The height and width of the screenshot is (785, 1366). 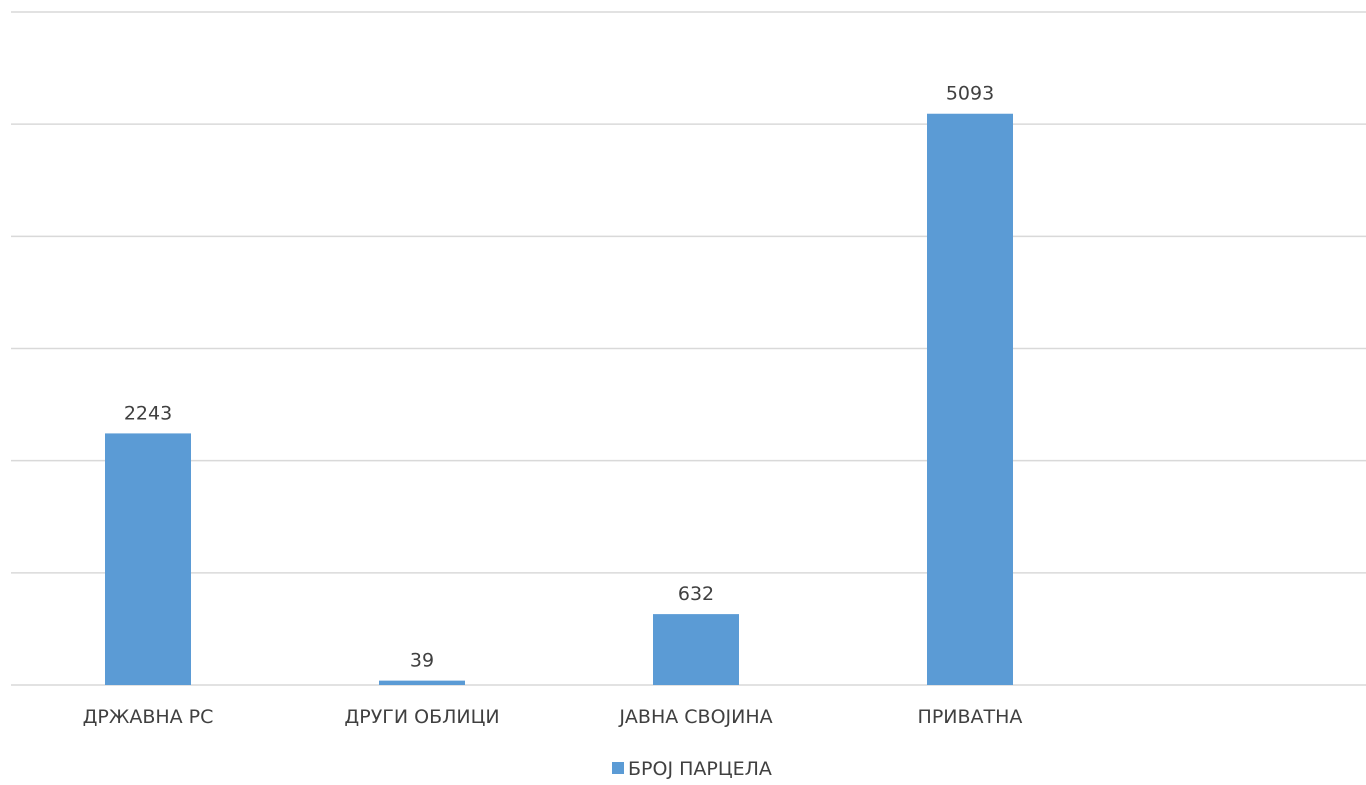 I want to click on legend-label: БРОЈ ПАРЦЕЛА, so click(x=700, y=769).